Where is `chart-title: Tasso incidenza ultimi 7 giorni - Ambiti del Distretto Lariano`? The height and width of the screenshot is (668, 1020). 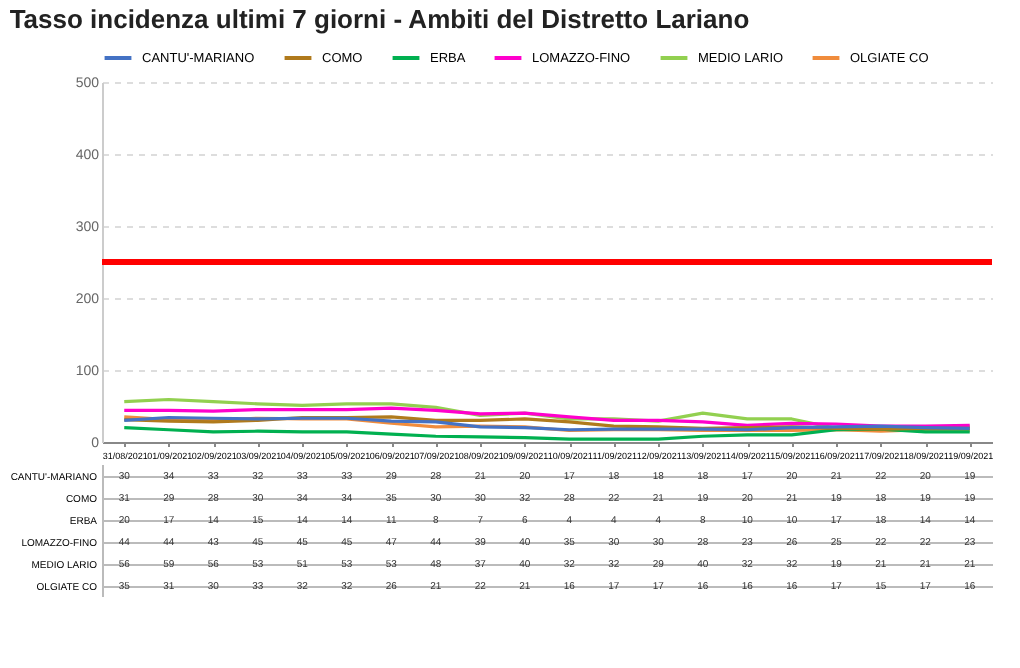
chart-title: Tasso incidenza ultimi 7 giorni - Ambiti del Distretto Lariano is located at coordinates (379, 19).